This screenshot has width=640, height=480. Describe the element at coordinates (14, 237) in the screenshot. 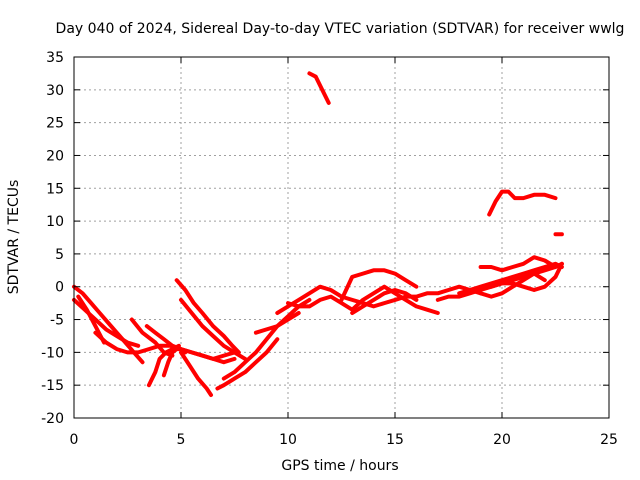

I see `y-axis-label: SDTVAR / TECUs` at that location.